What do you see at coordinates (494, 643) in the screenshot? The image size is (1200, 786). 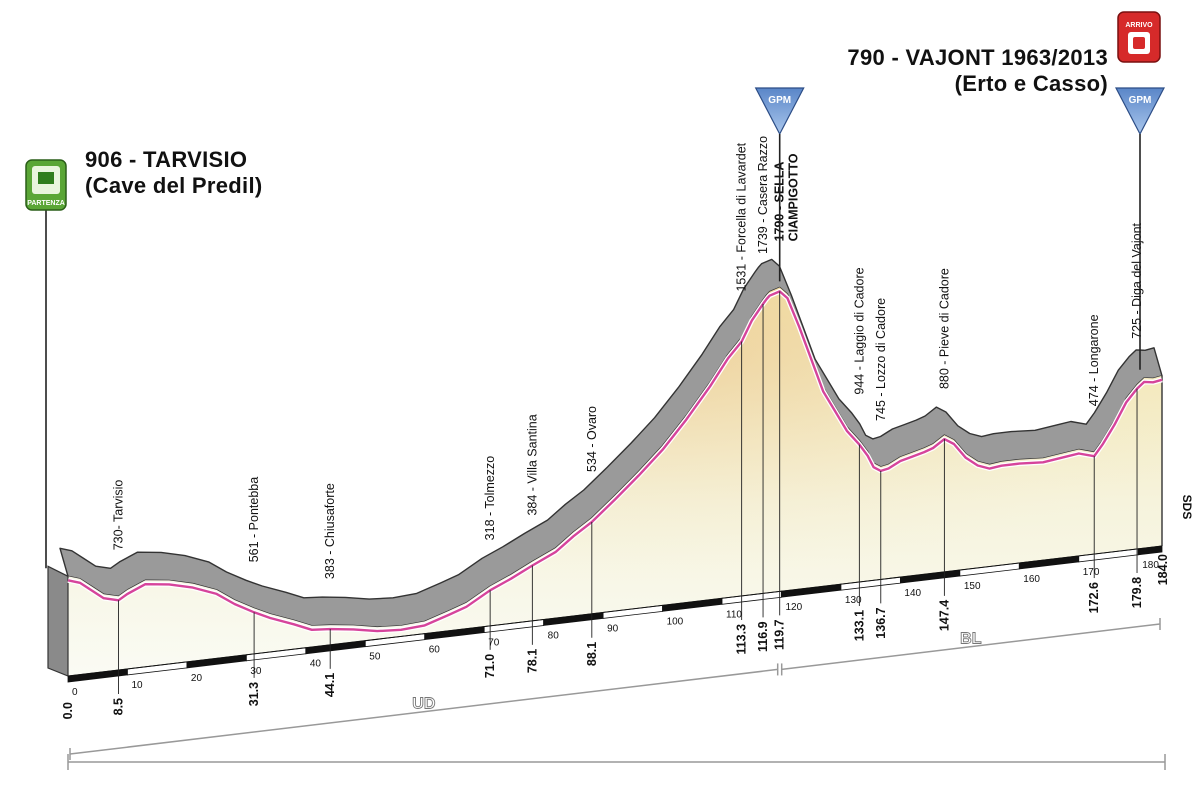 I see `km-tick-label: 70` at bounding box center [494, 643].